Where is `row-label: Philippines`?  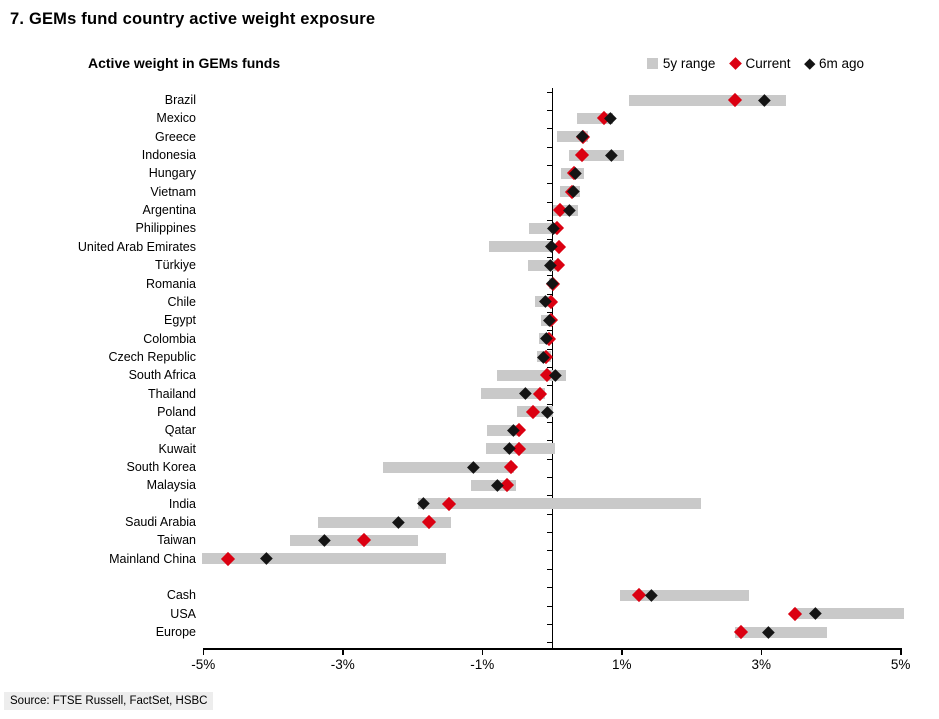
row-label: Philippines is located at coordinates (165, 228).